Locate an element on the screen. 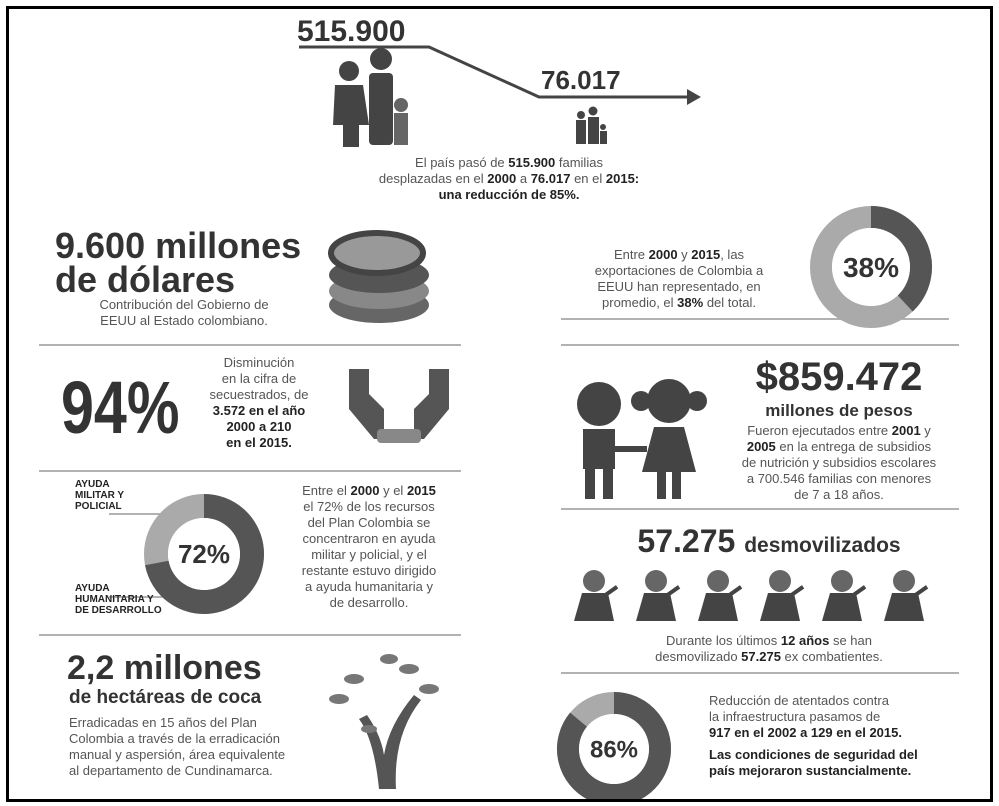  text: Entre is located at coordinates (631, 254).